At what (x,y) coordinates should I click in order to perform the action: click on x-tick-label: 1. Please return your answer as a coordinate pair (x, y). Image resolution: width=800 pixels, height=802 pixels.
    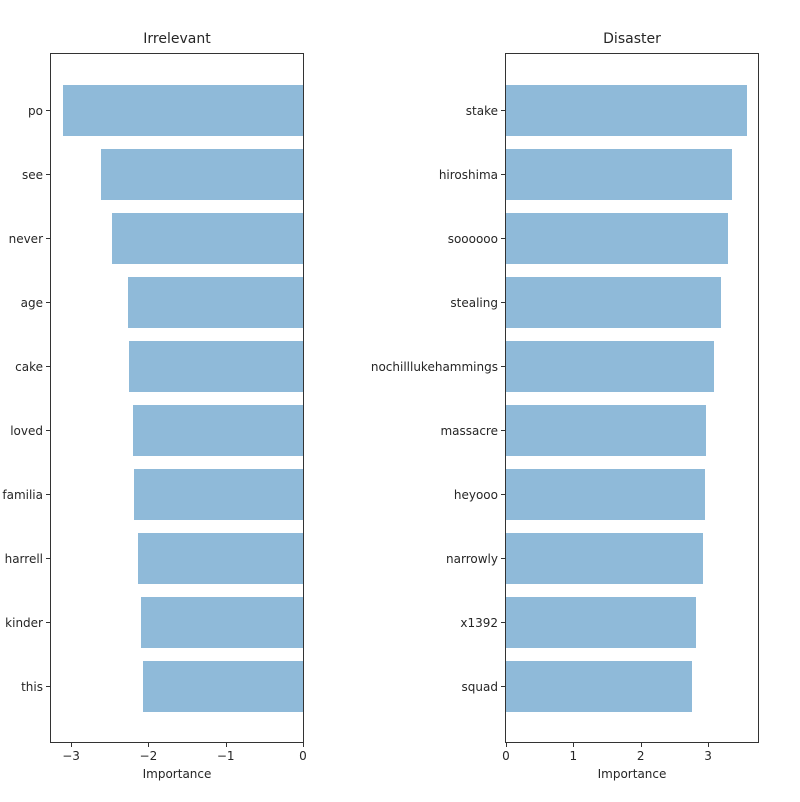
    Looking at the image, I should click on (573, 756).